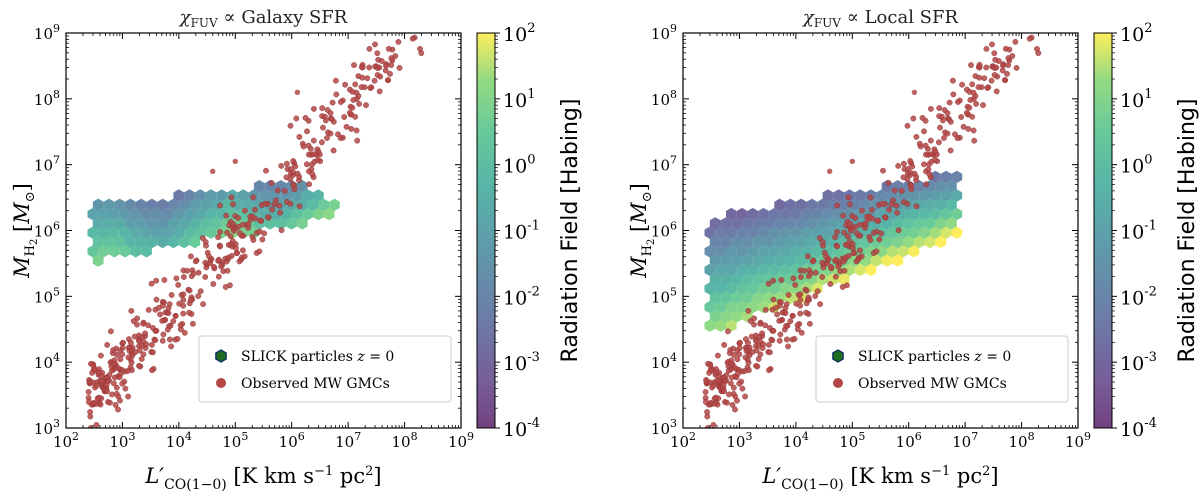  I want to click on colorbar-tick-label: 10⁻³, so click(1138, 362).